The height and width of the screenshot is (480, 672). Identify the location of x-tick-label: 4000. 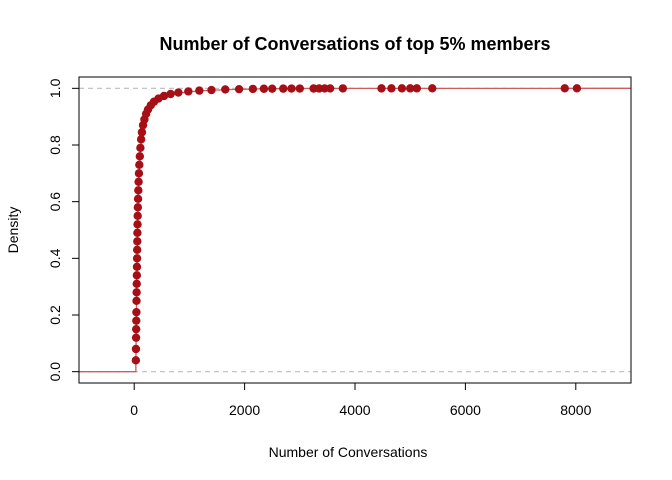
(354, 410).